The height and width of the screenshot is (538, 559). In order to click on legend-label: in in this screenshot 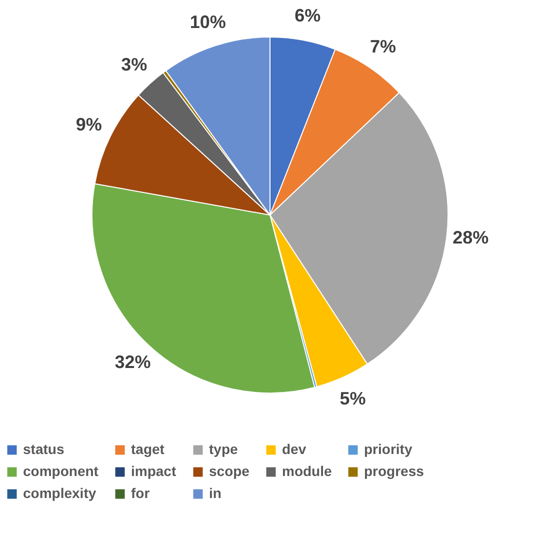, I will do `click(215, 493)`.